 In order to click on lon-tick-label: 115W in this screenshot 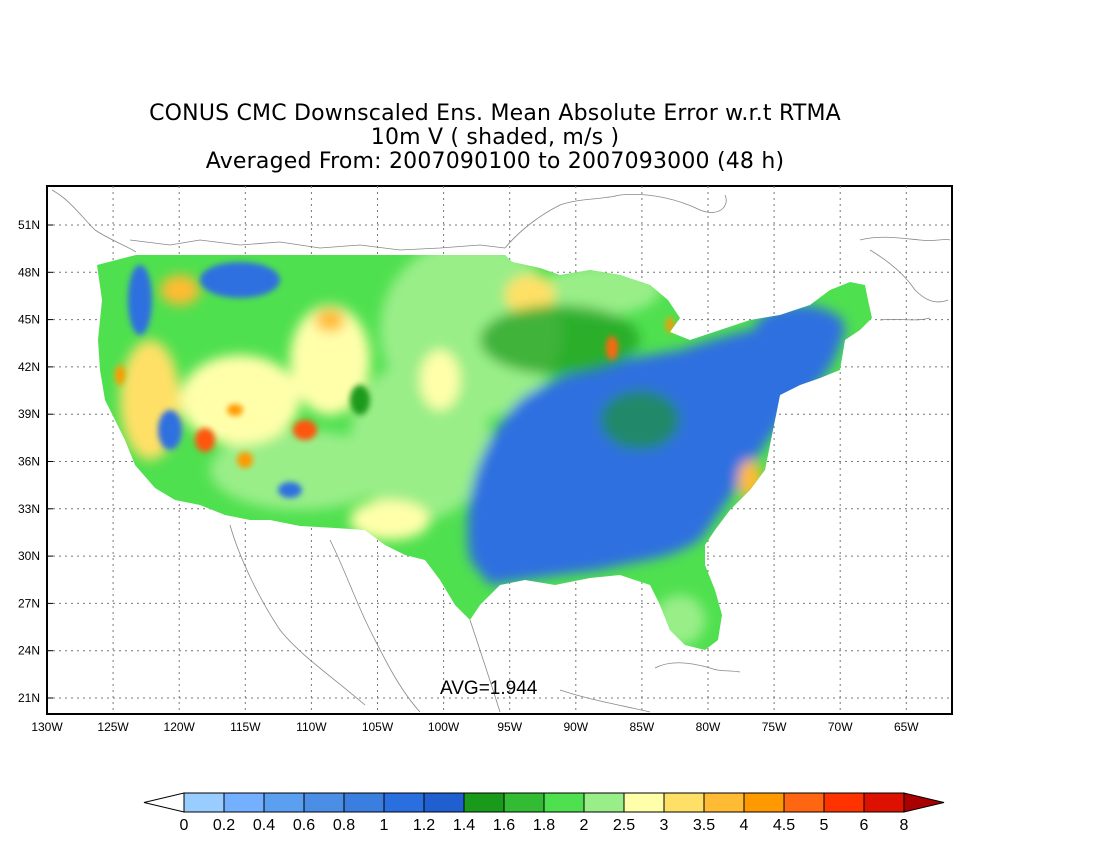, I will do `click(245, 727)`.